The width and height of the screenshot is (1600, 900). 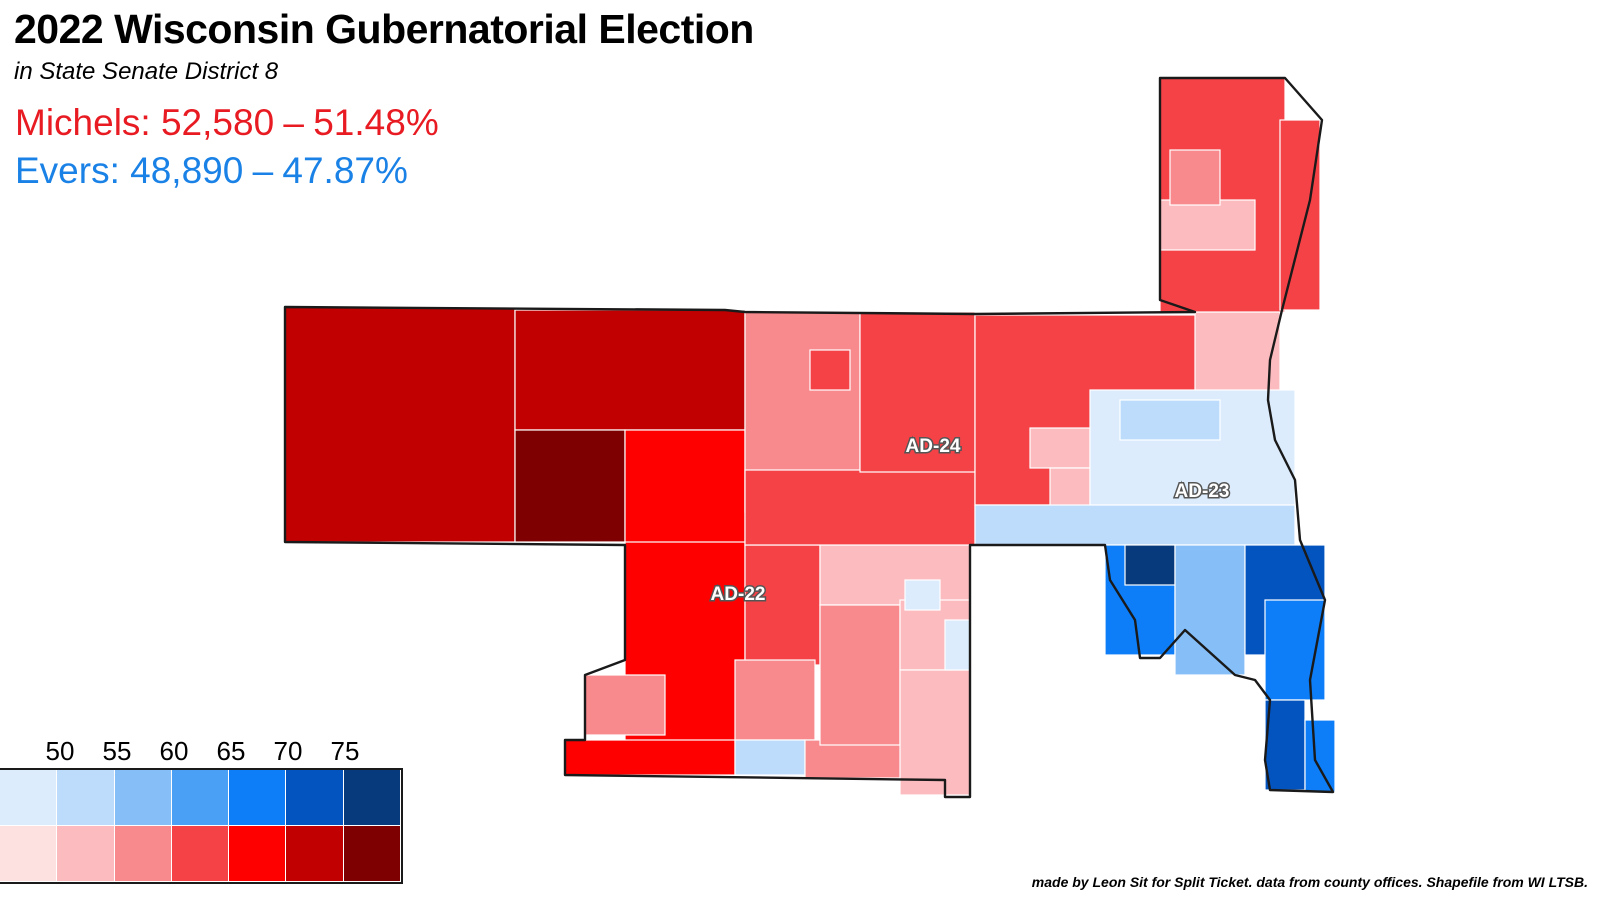 What do you see at coordinates (187, 170) in the screenshot?
I see `dem-votes: 48,890` at bounding box center [187, 170].